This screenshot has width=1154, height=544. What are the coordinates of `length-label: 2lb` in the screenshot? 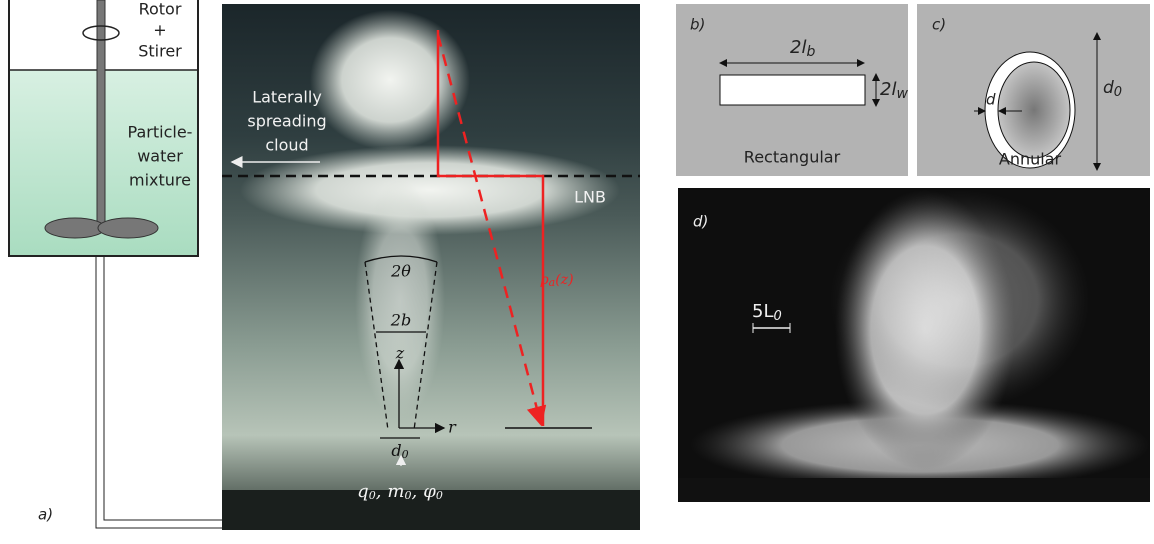 It's located at (802, 48).